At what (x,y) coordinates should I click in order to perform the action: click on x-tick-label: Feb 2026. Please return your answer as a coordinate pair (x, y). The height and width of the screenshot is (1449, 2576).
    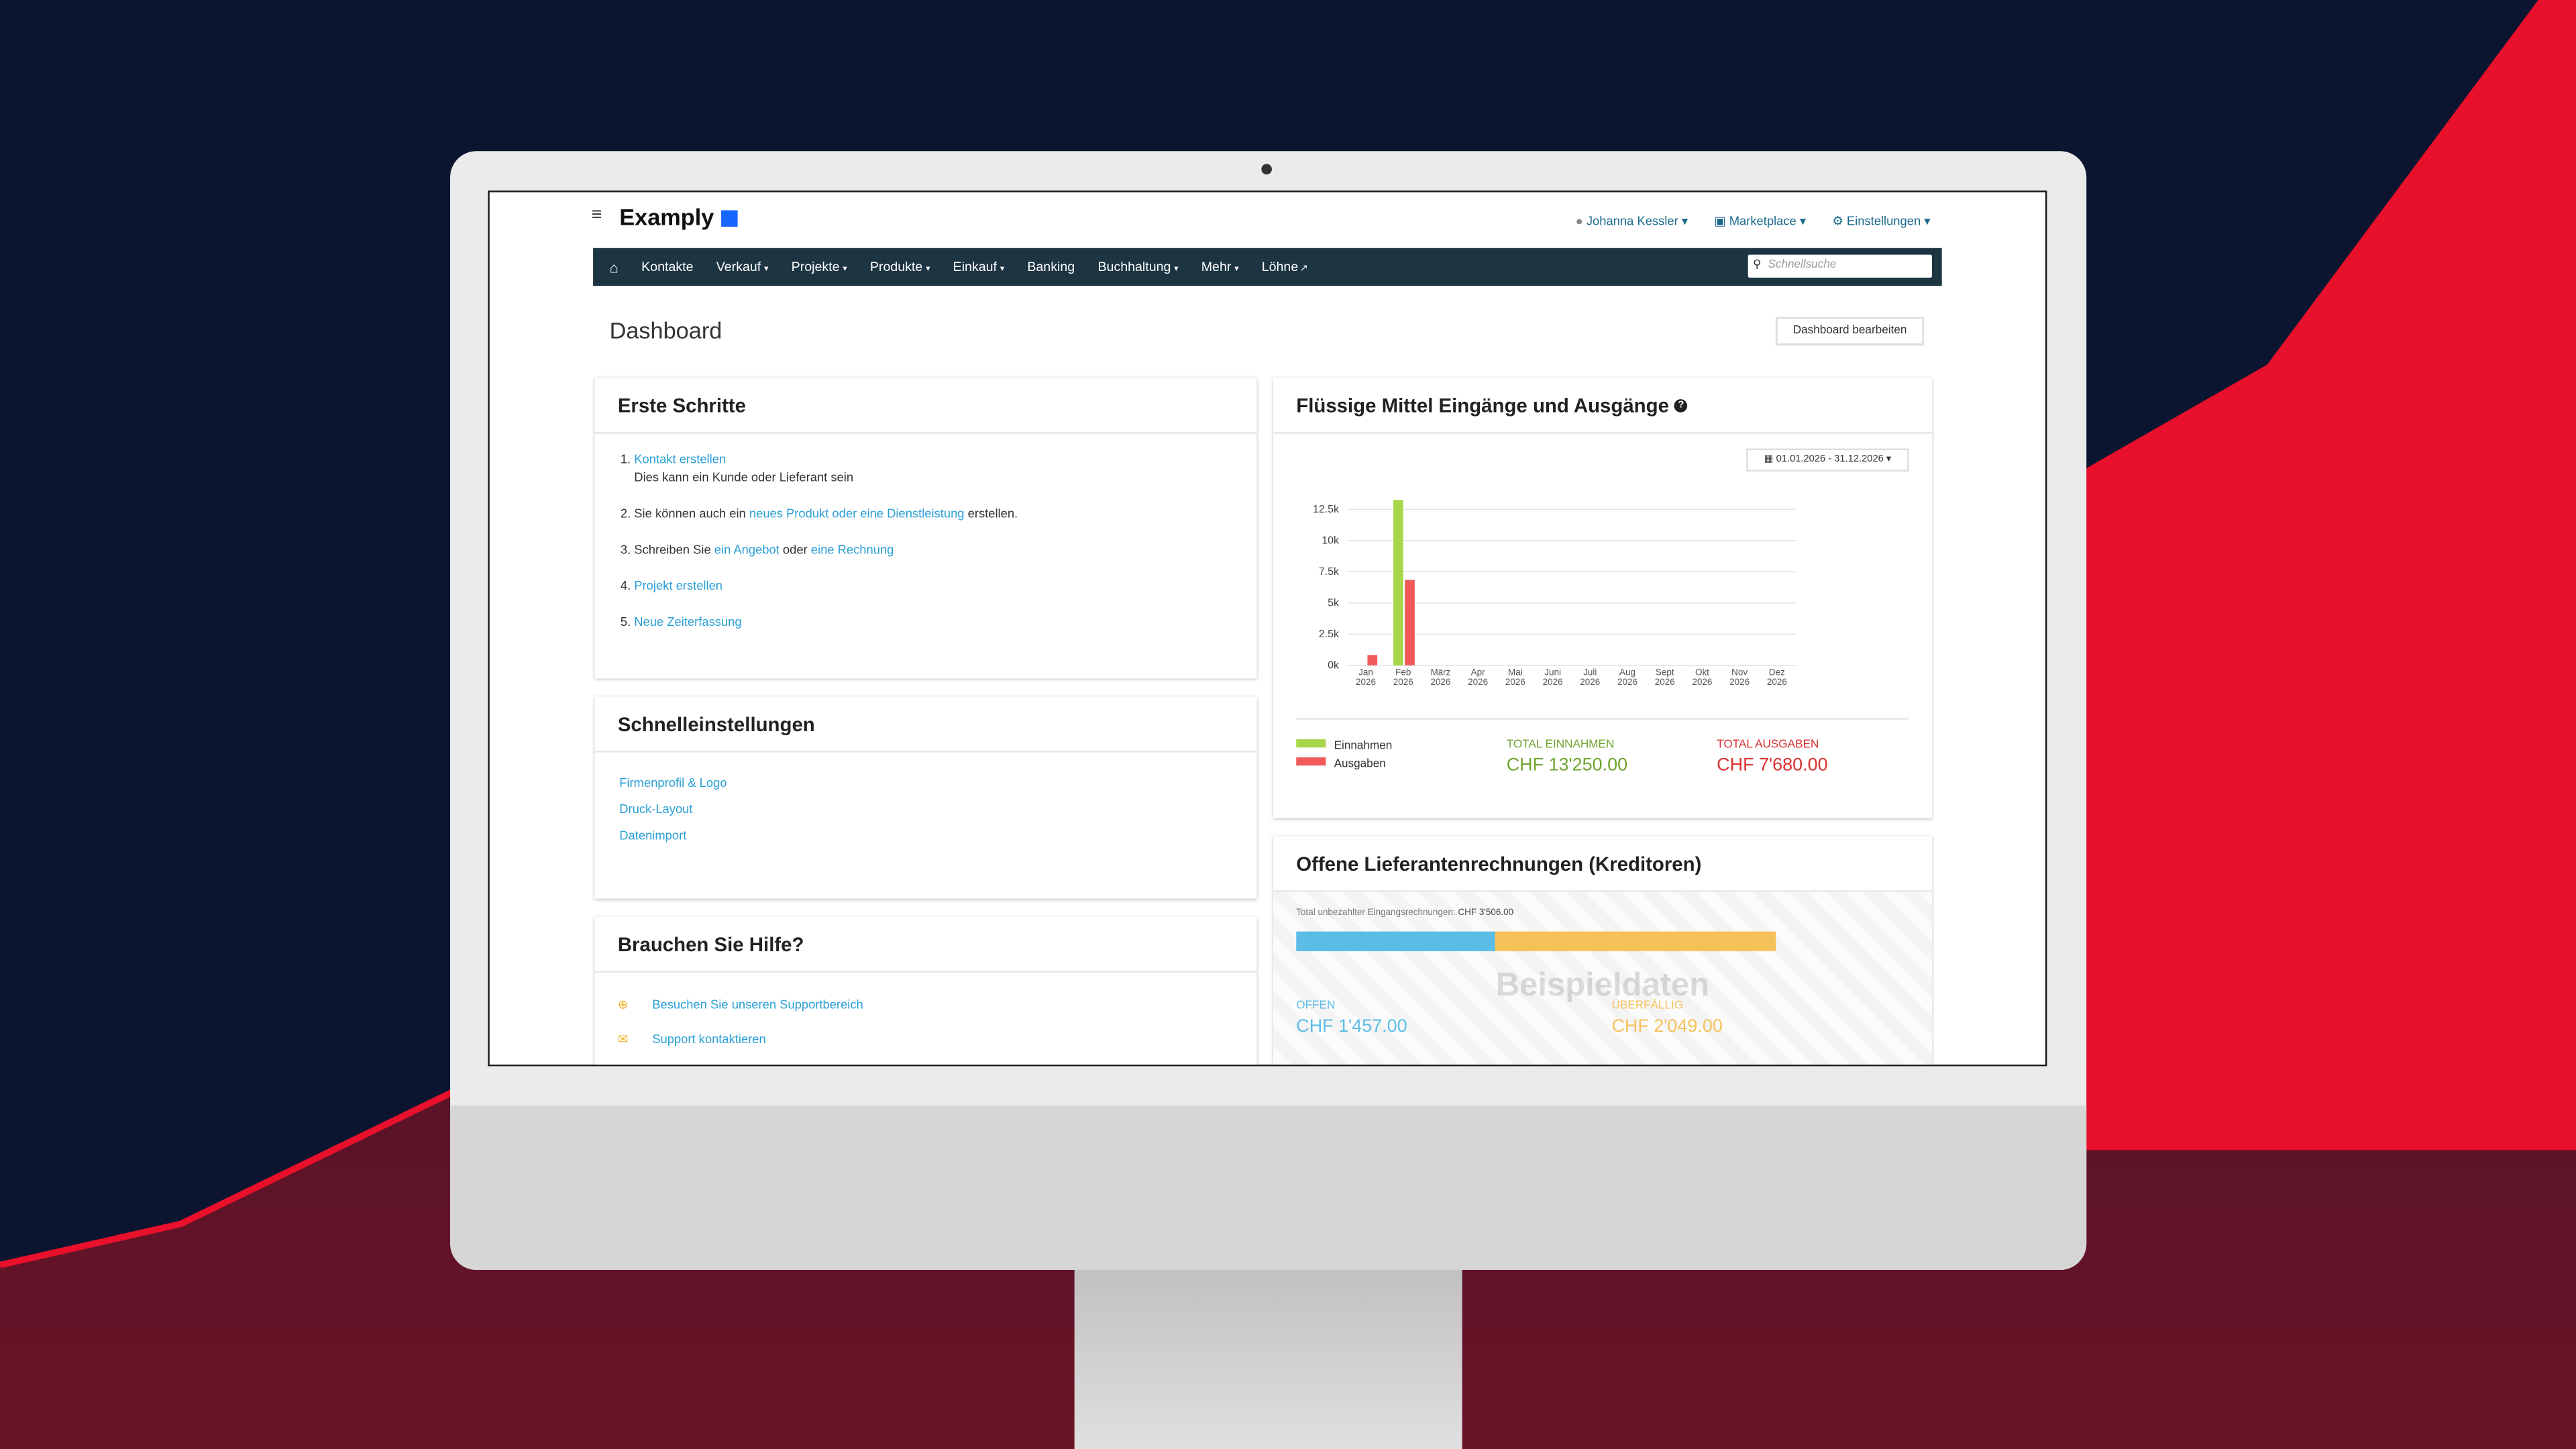
    Looking at the image, I should click on (1403, 678).